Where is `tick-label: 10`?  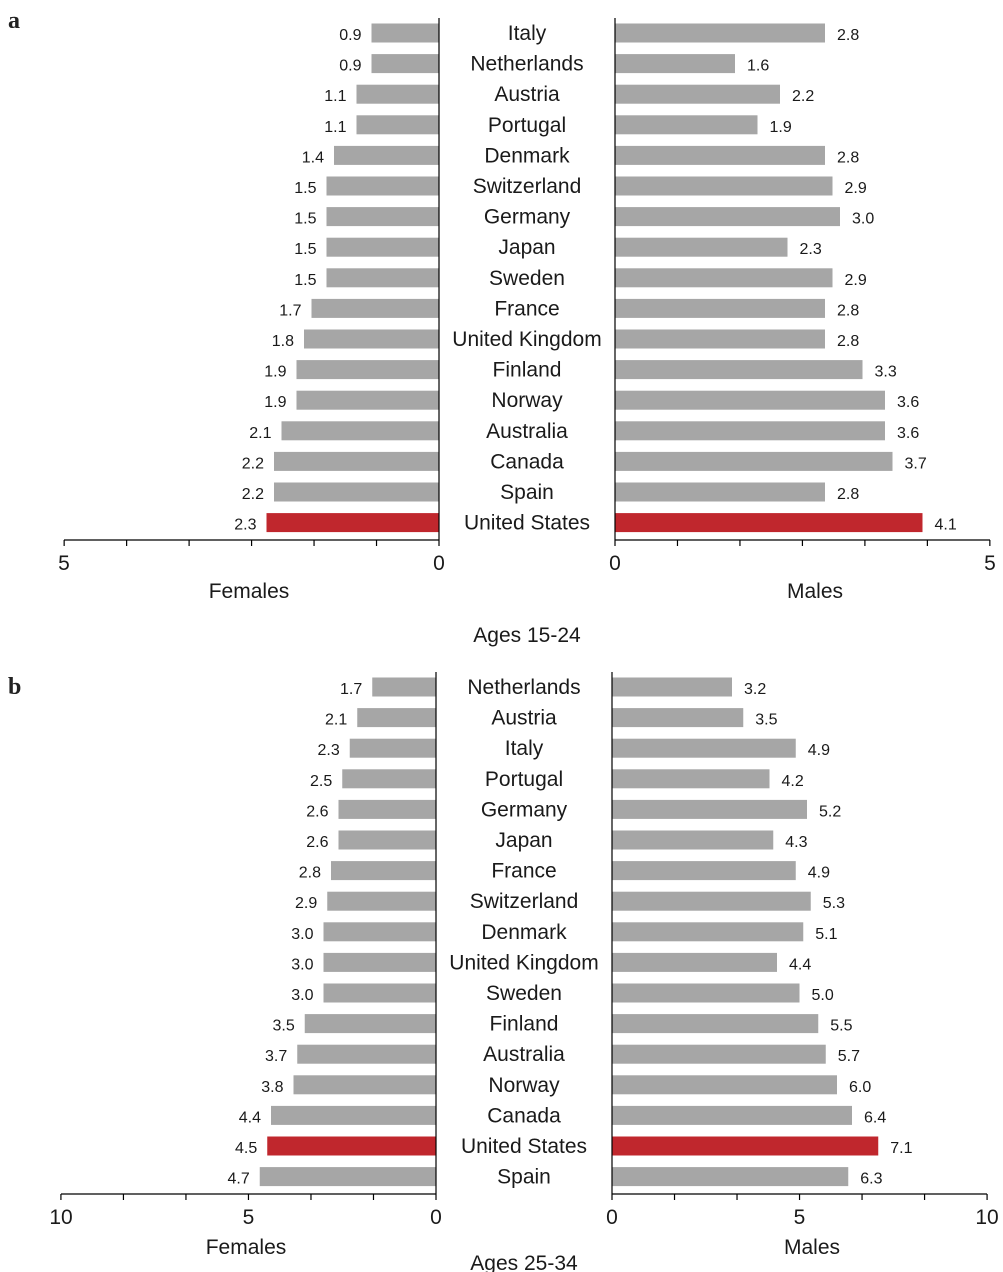
tick-label: 10 is located at coordinates (60, 1217).